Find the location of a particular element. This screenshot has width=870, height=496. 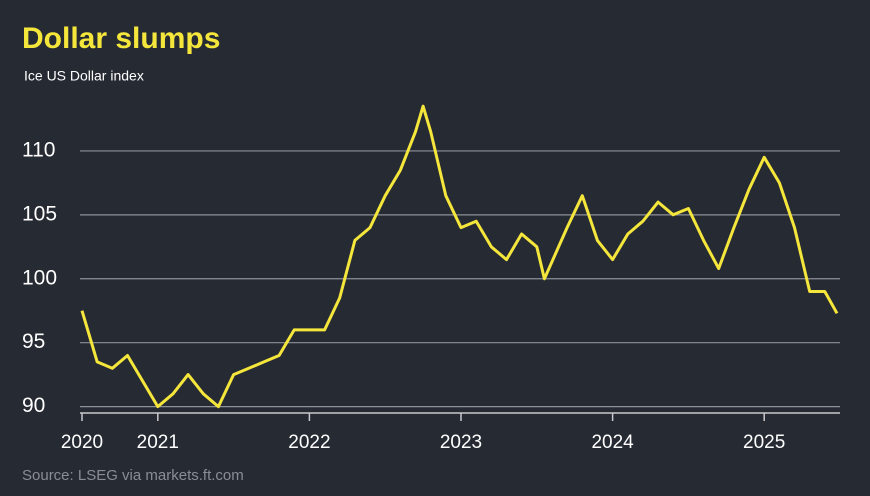

y-tick-label: 95 is located at coordinates (33, 341).